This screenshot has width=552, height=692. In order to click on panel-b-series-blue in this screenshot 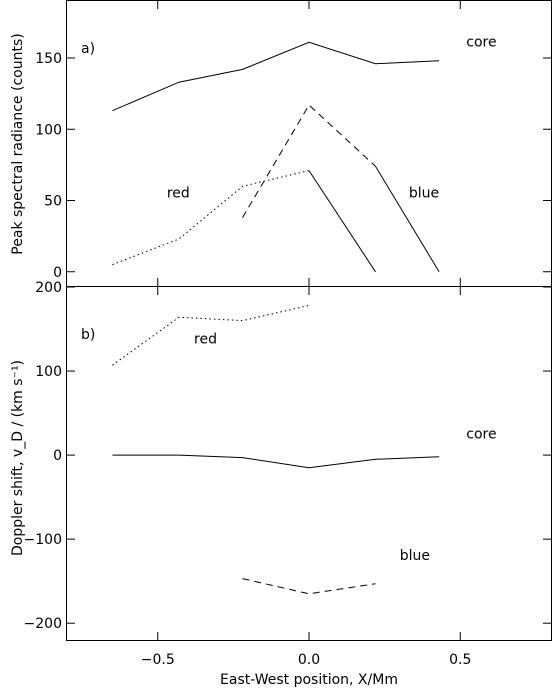, I will do `click(309, 586)`.